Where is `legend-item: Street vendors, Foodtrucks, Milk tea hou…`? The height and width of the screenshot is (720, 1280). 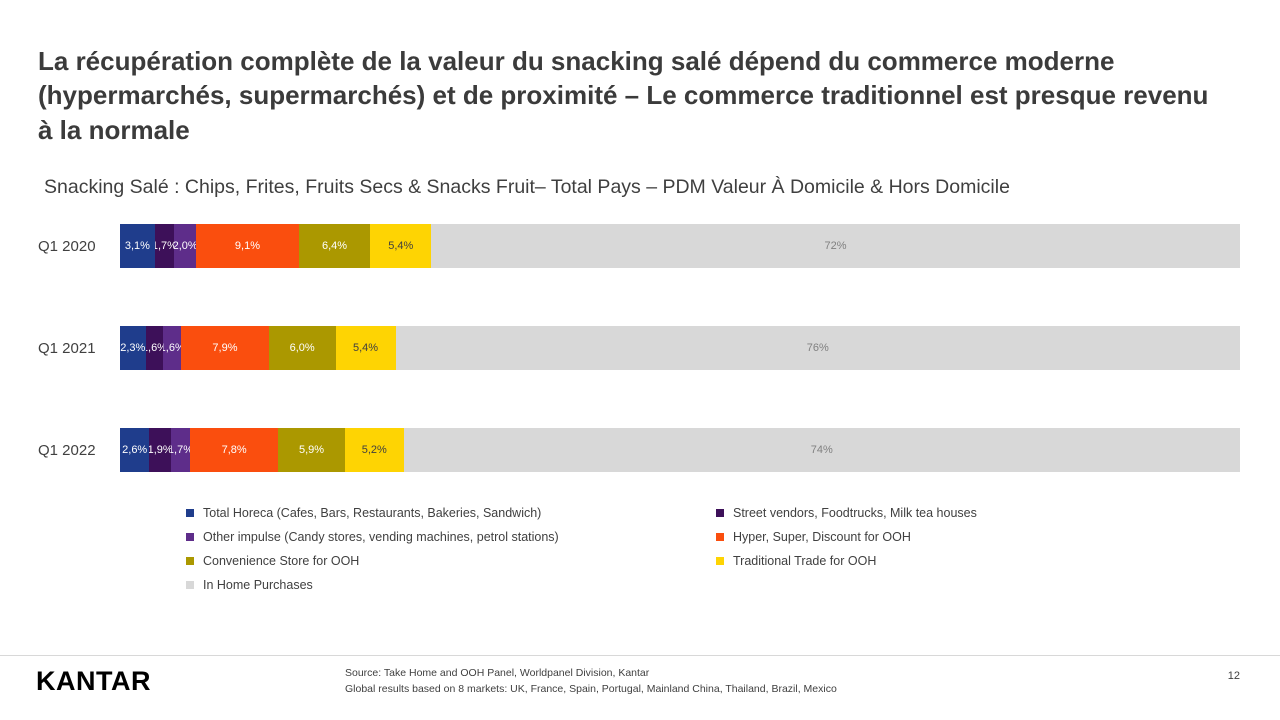
legend-item: Street vendors, Foodtrucks, Milk tea hou… is located at coordinates (846, 513).